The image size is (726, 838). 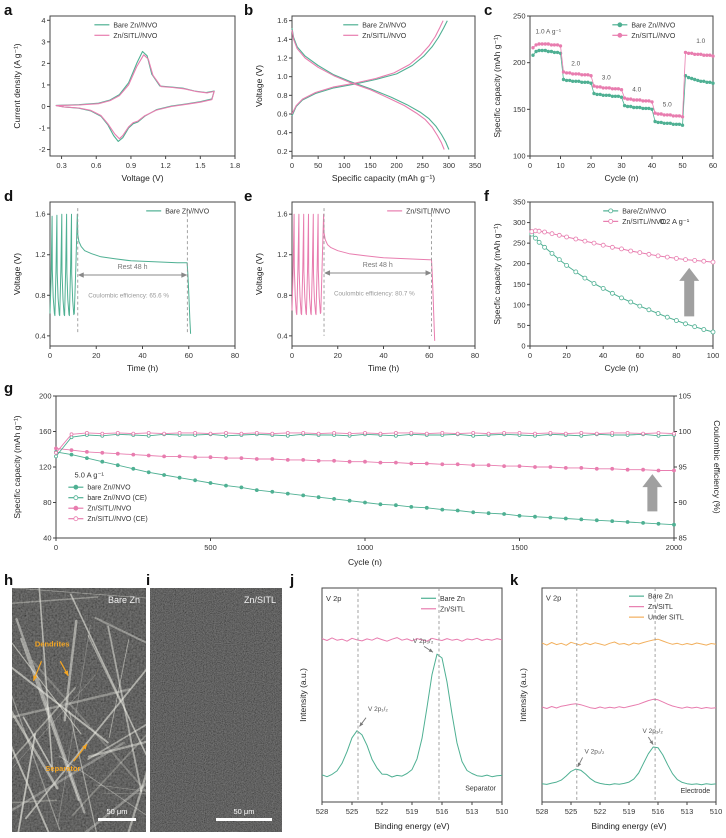 What do you see at coordinates (200, 165) in the screenshot?
I see `svg-text: 1.5` at bounding box center [200, 165].